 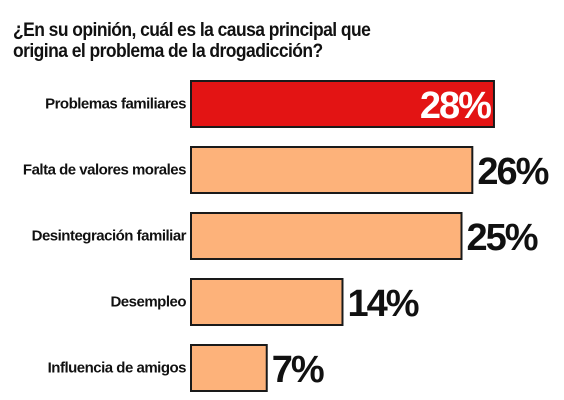 What do you see at coordinates (104, 170) in the screenshot?
I see `category-label-falta-de-valores-morales: Falta de valores morales` at bounding box center [104, 170].